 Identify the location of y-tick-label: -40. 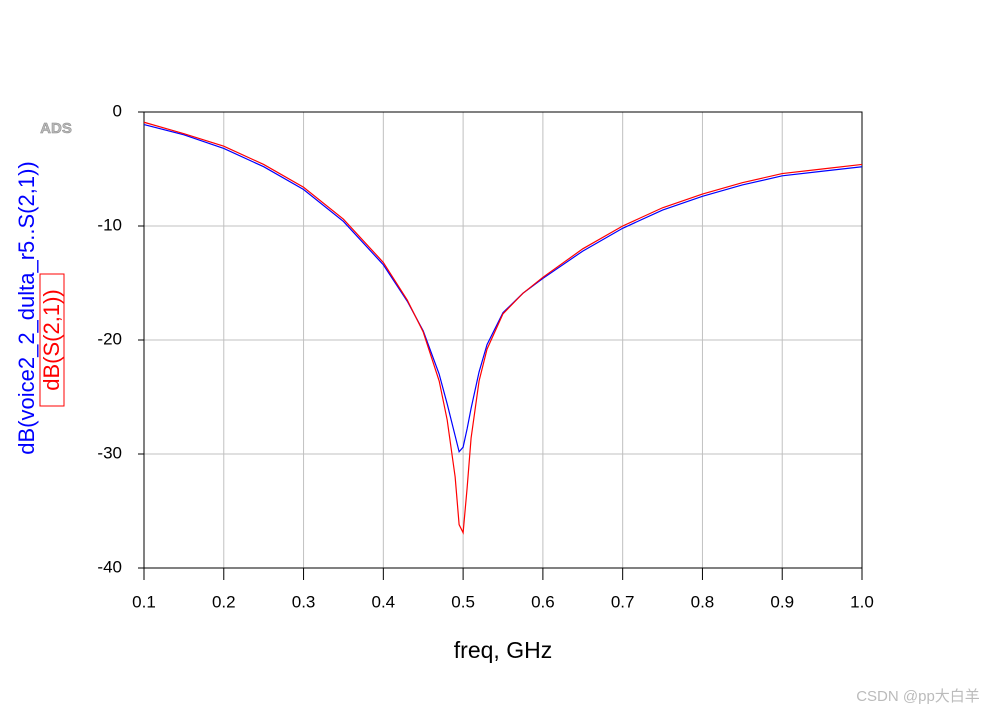
(109, 566).